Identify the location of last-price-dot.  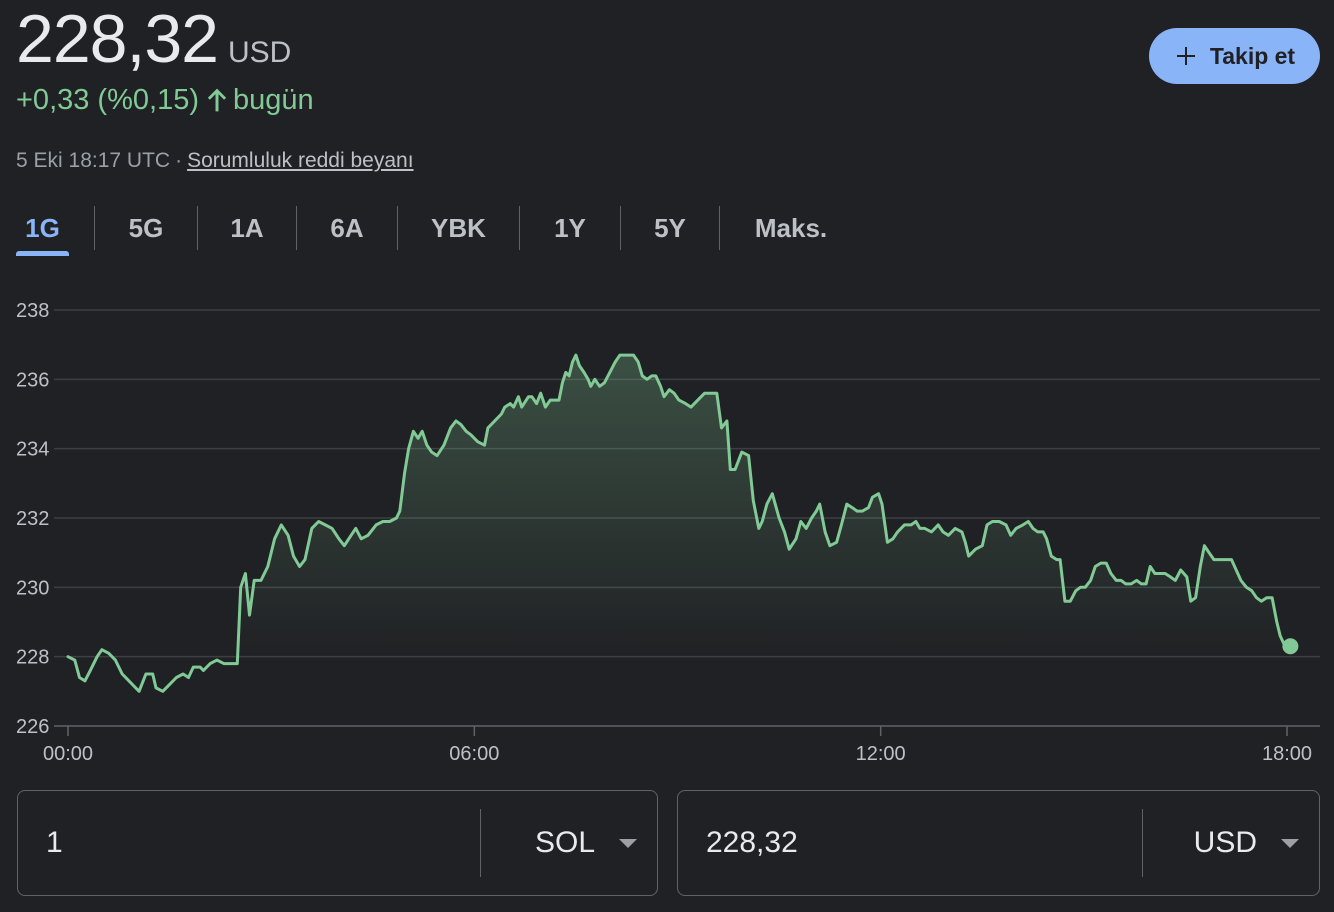
(1290, 646).